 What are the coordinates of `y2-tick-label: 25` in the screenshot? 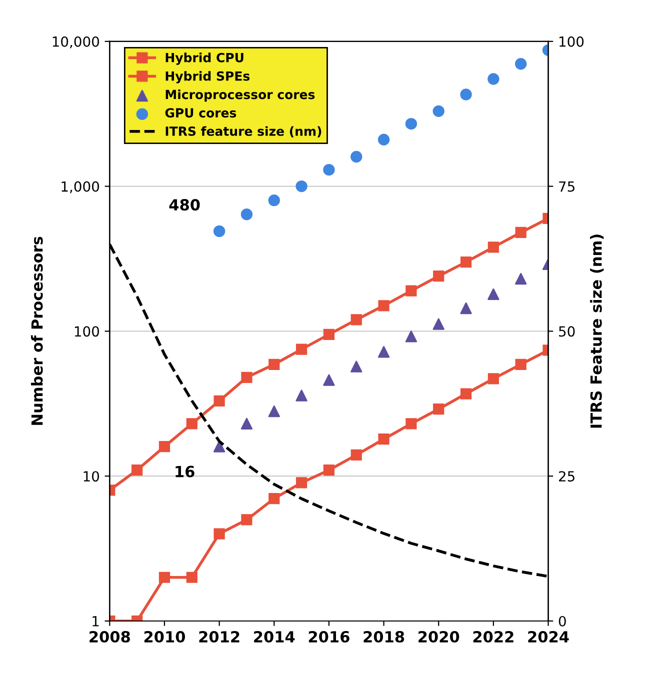 It's located at (566, 476).